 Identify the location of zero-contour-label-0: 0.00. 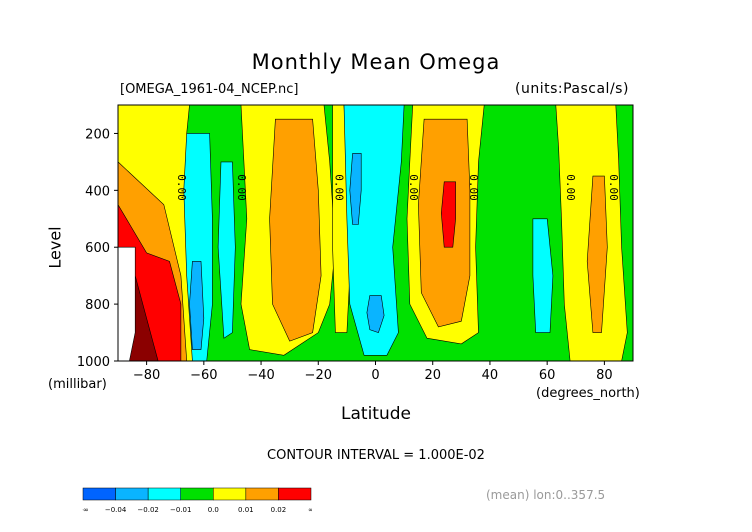
(181, 187).